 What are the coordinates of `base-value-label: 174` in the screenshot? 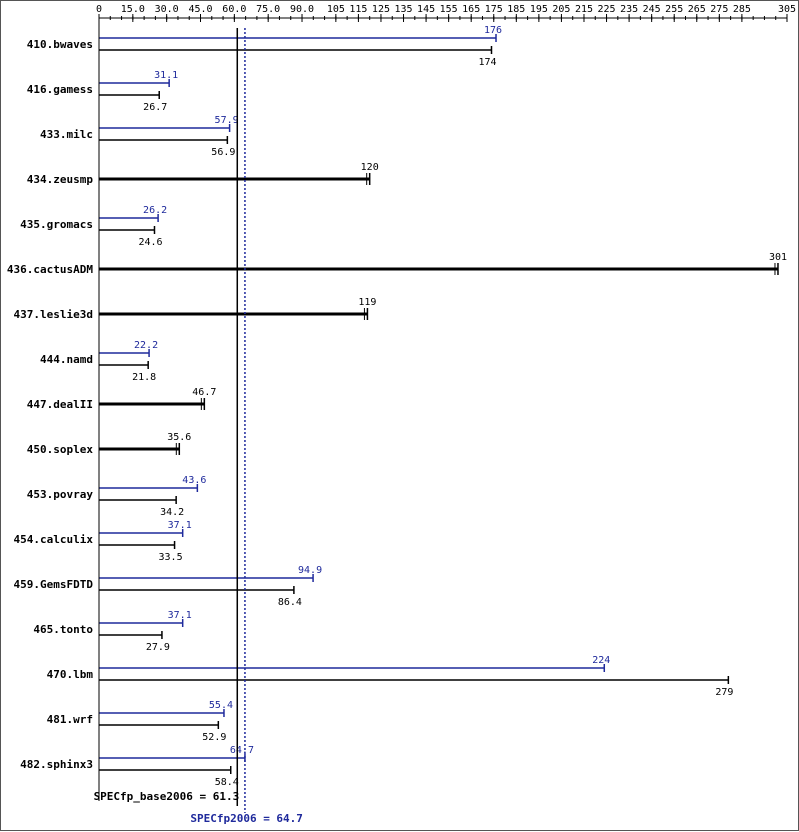 It's located at (487, 62).